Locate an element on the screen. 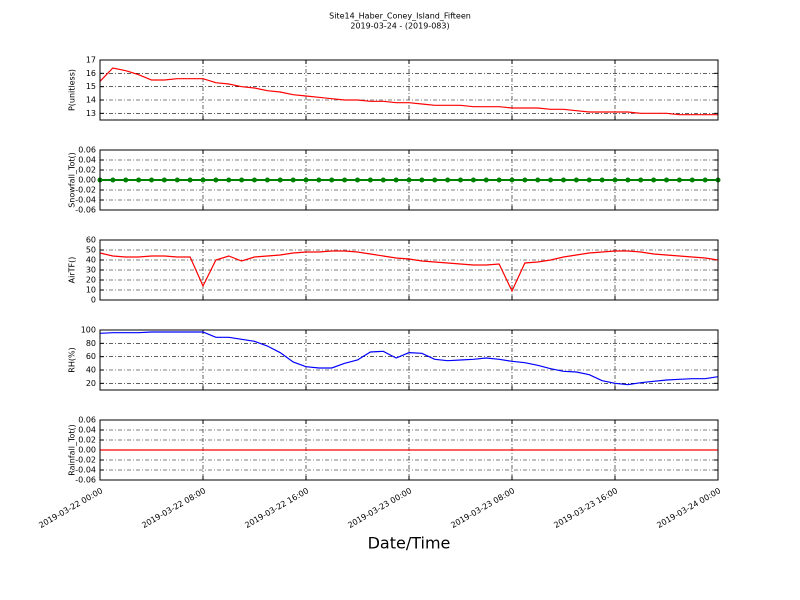  x-tick-label: 2019-03-23 16:00 is located at coordinates (585, 508).